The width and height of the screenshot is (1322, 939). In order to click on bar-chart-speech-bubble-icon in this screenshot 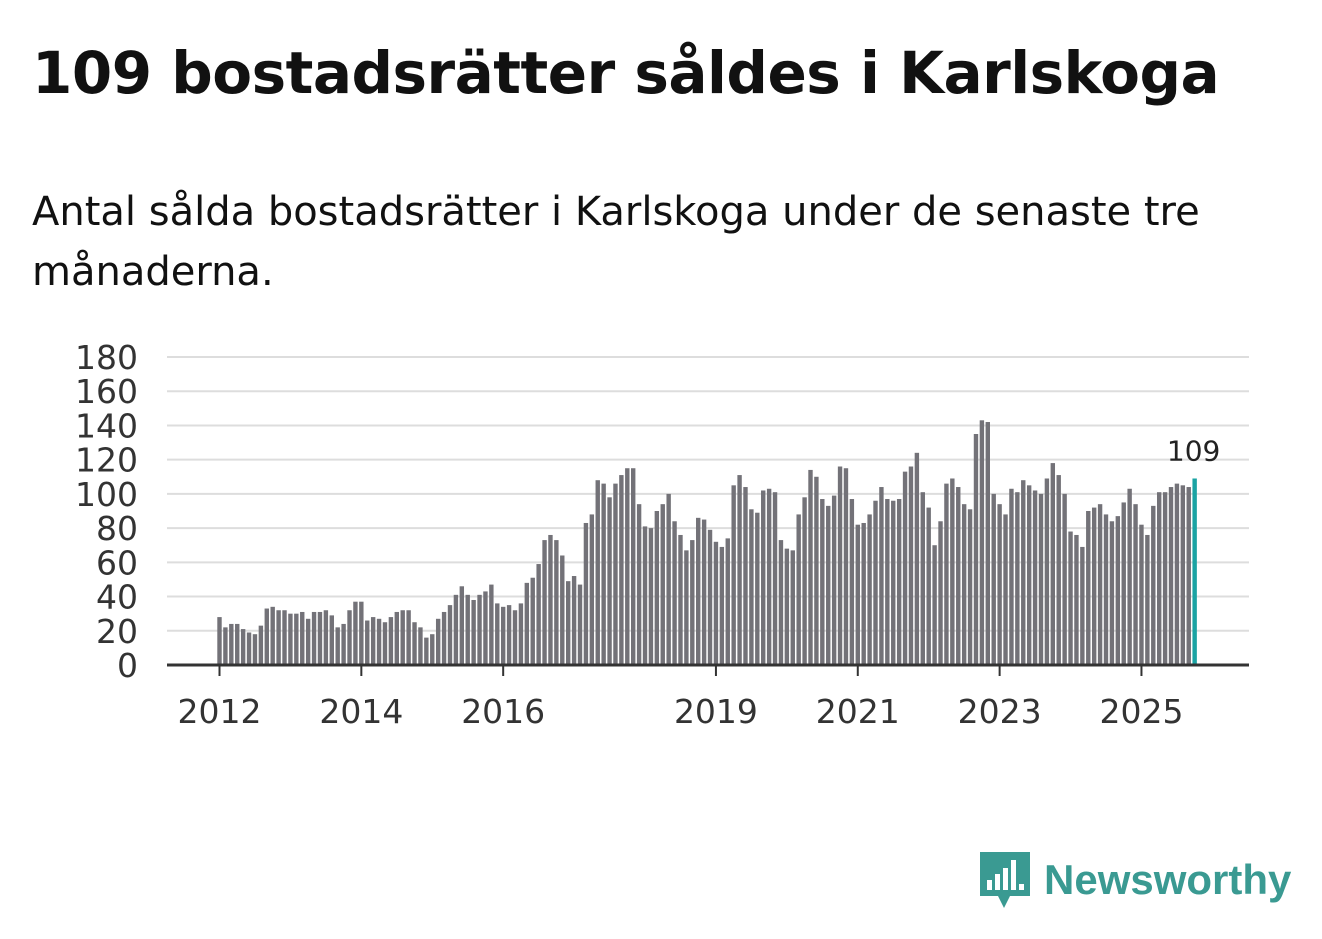, I will do `click(1005, 880)`.